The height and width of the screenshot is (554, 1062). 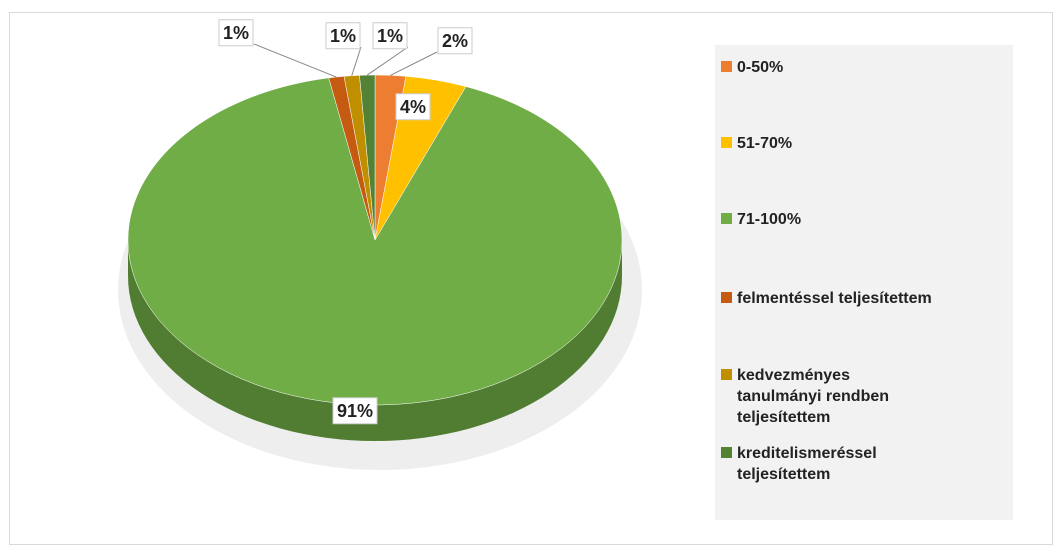 I want to click on legend-label: 51-70%, so click(x=765, y=143).